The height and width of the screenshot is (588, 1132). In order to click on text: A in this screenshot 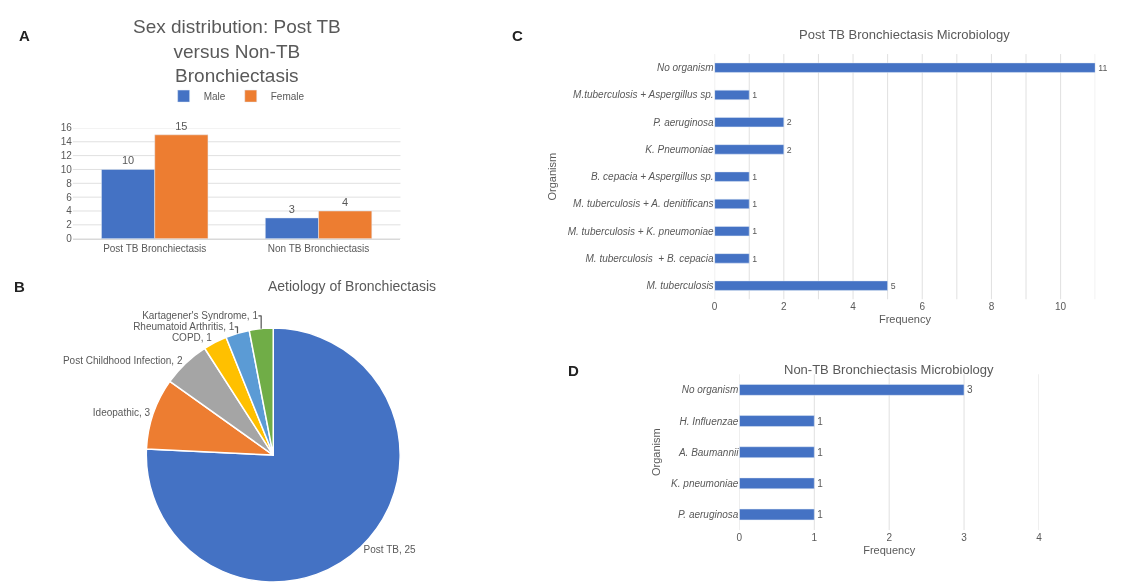, I will do `click(24, 35)`.